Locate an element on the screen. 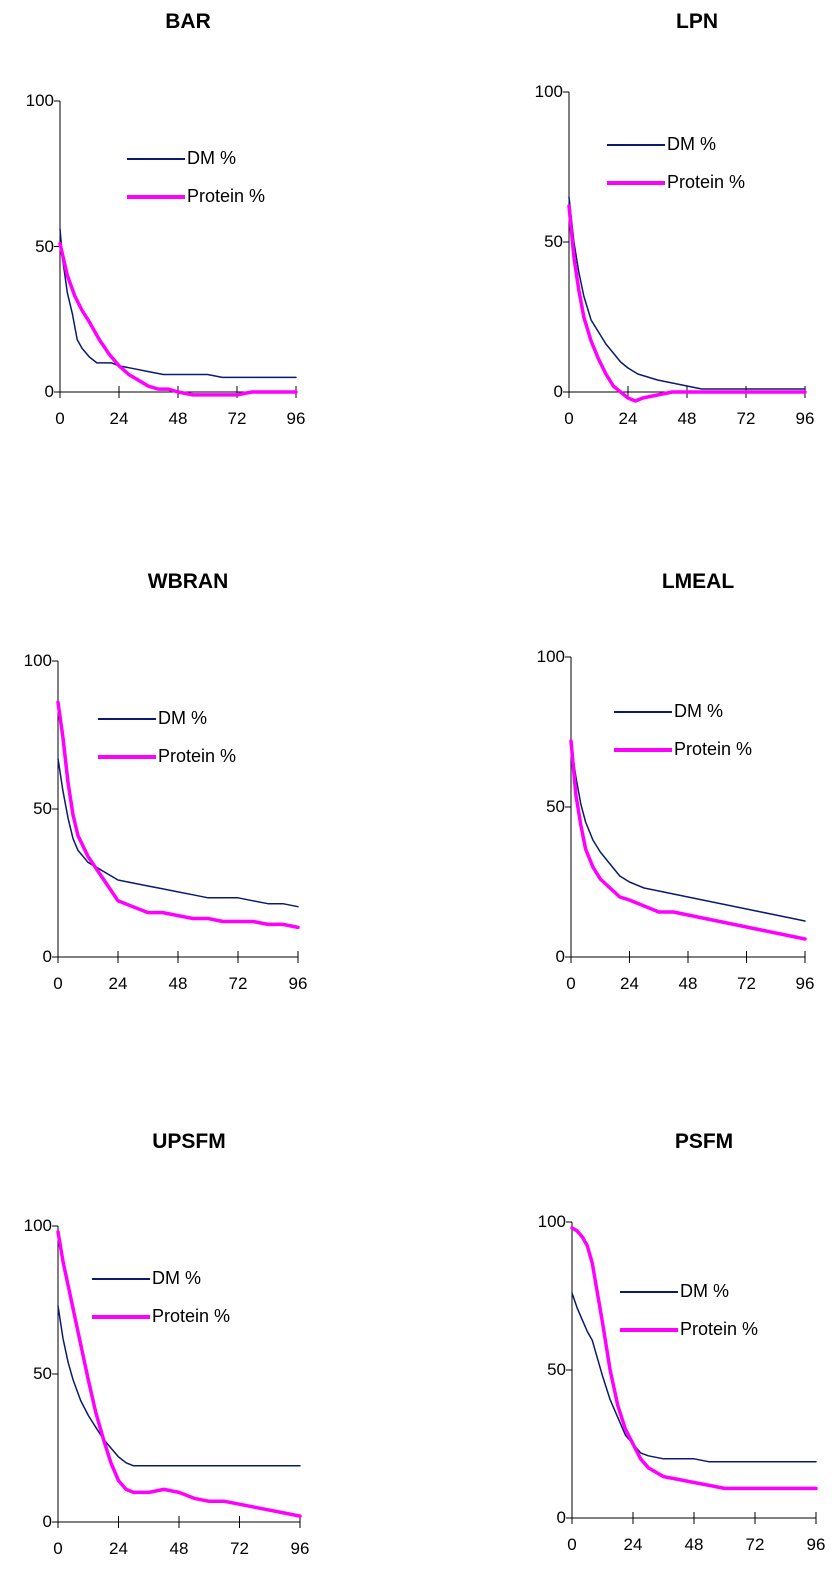  chart-lpn: LPN 0 50 100 0 24 48 72 96 DM % Protein % is located at coordinates (672, 230).